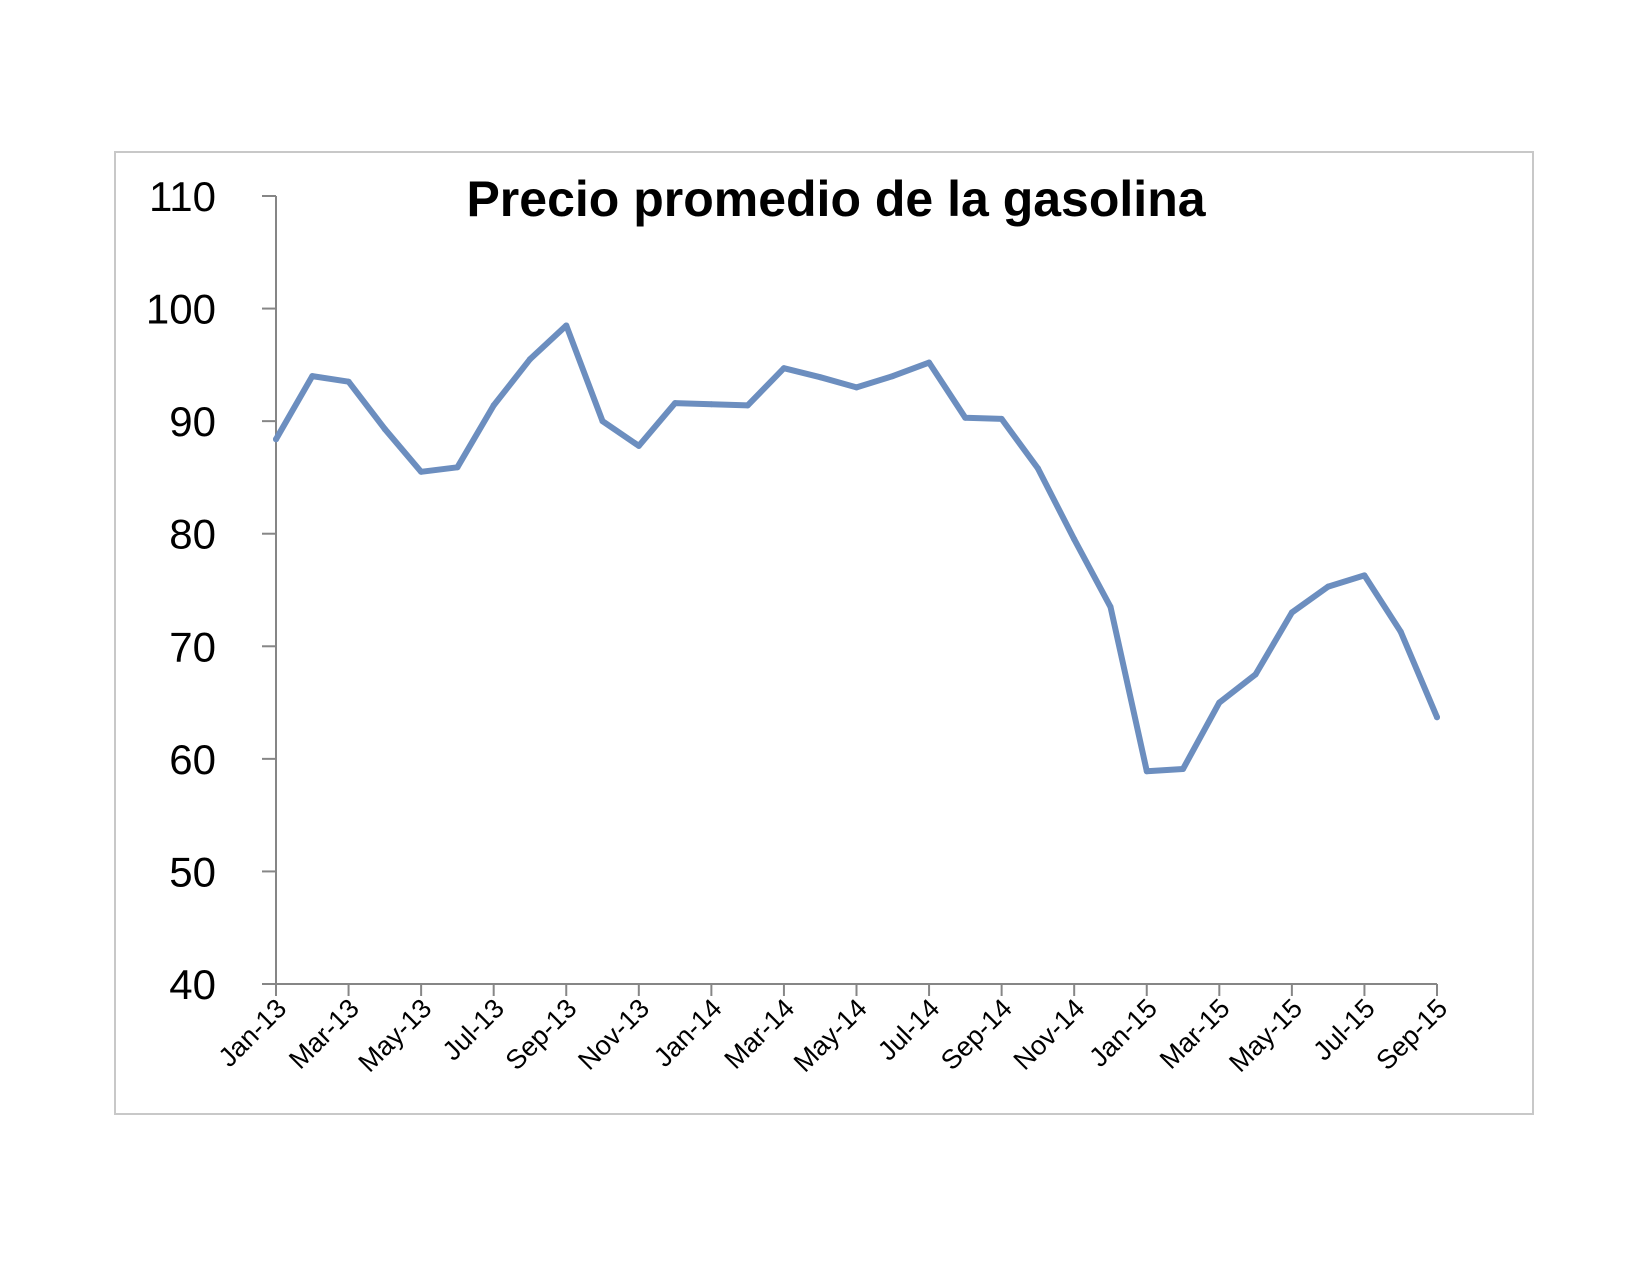 The image size is (1650, 1275). Describe the element at coordinates (976, 1034) in the screenshot. I see `x-tick-label: Sep-14` at that location.